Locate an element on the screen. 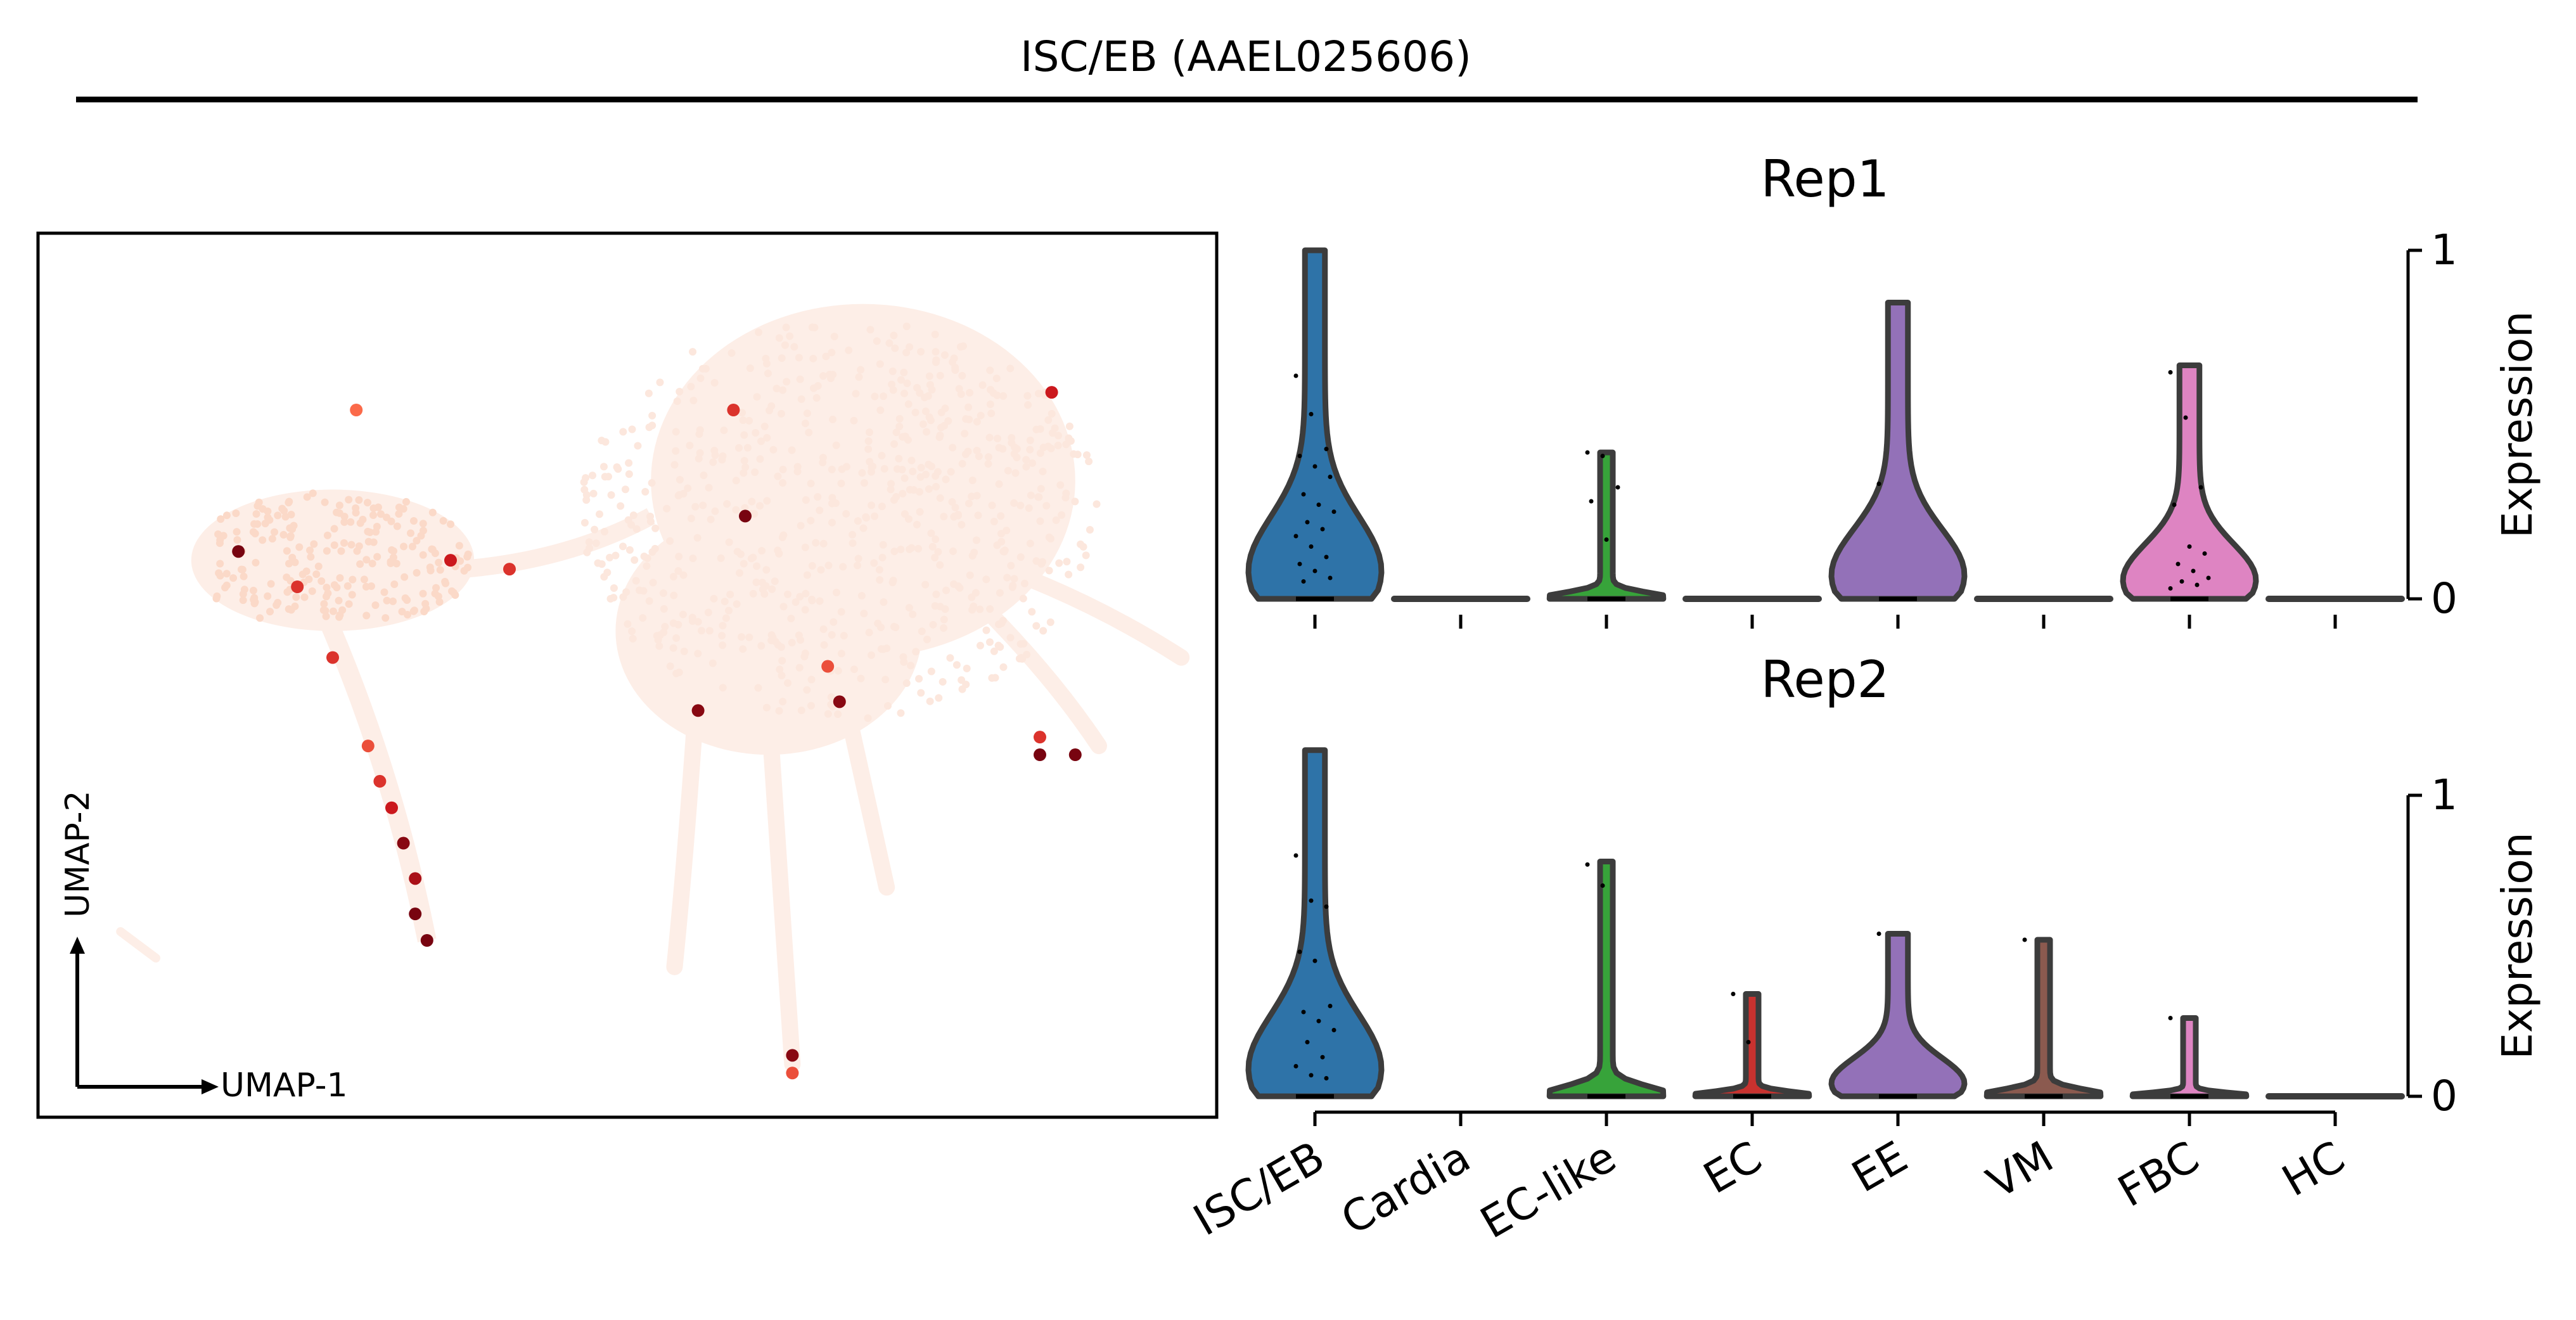 The image size is (2576, 1320). umap-branch is located at coordinates (780, 888).